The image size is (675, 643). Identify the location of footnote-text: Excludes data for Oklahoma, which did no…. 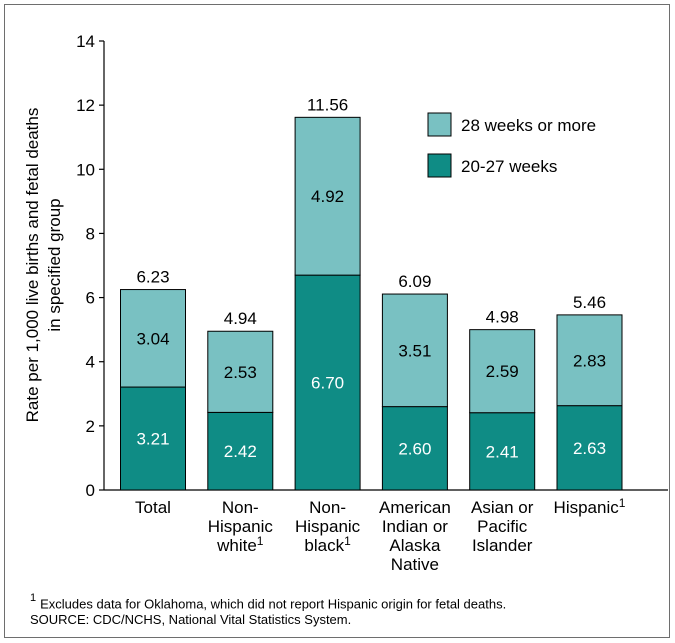
(273, 604).